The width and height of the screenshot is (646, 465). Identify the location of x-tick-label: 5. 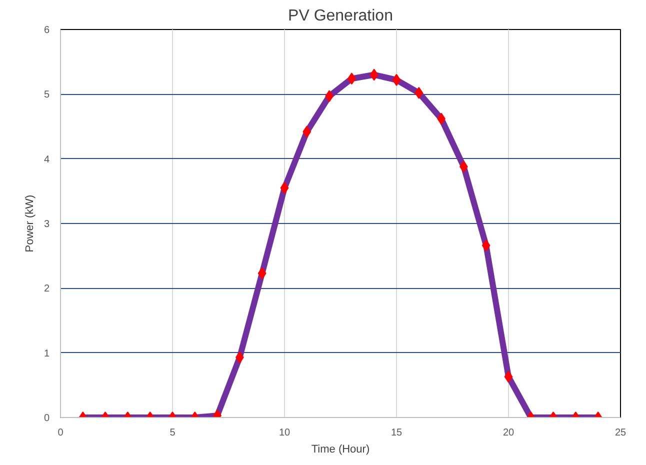
(173, 433).